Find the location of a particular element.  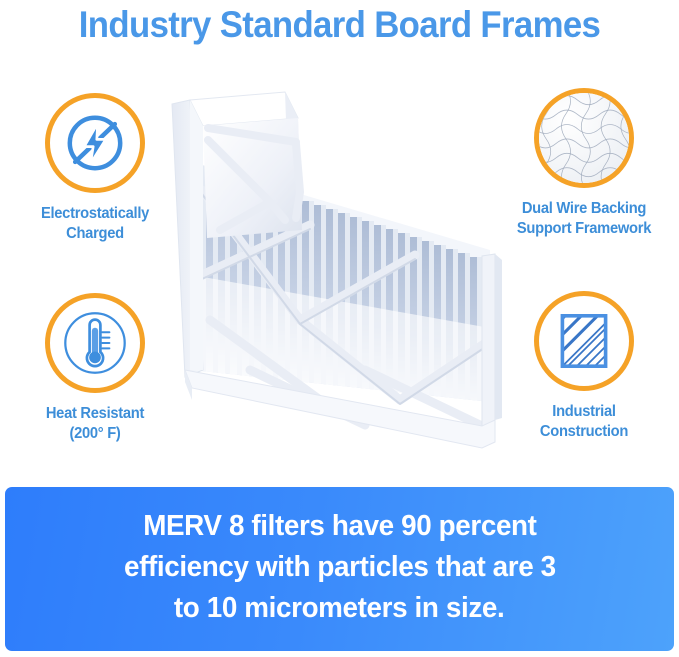

caption-line-2: Construction is located at coordinates (584, 431).